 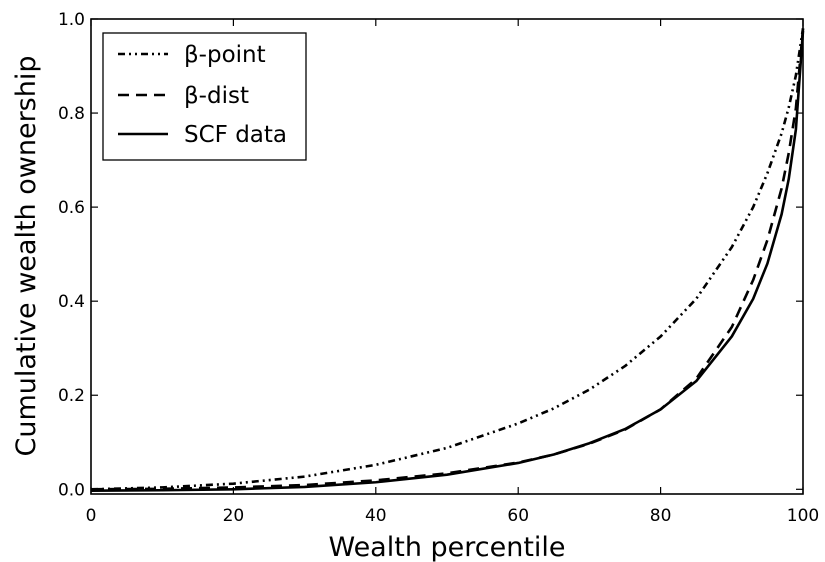 What do you see at coordinates (803, 516) in the screenshot?
I see `x-tick-label: 100` at bounding box center [803, 516].